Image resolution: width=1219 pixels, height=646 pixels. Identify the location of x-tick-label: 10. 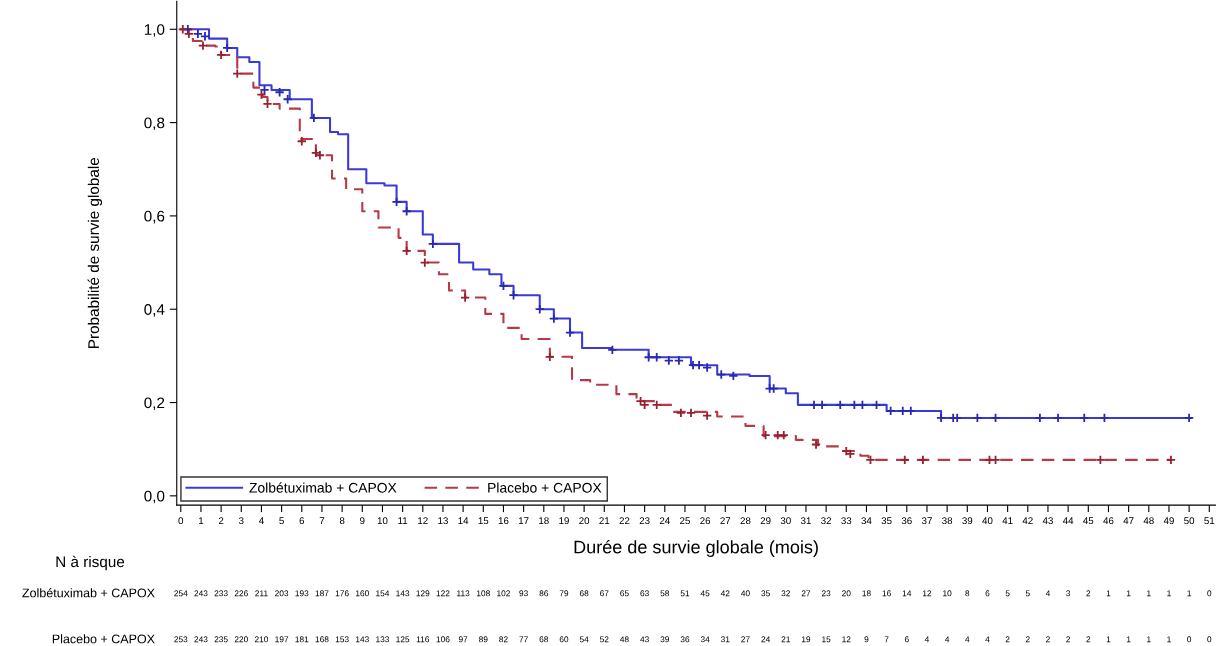
(382, 521).